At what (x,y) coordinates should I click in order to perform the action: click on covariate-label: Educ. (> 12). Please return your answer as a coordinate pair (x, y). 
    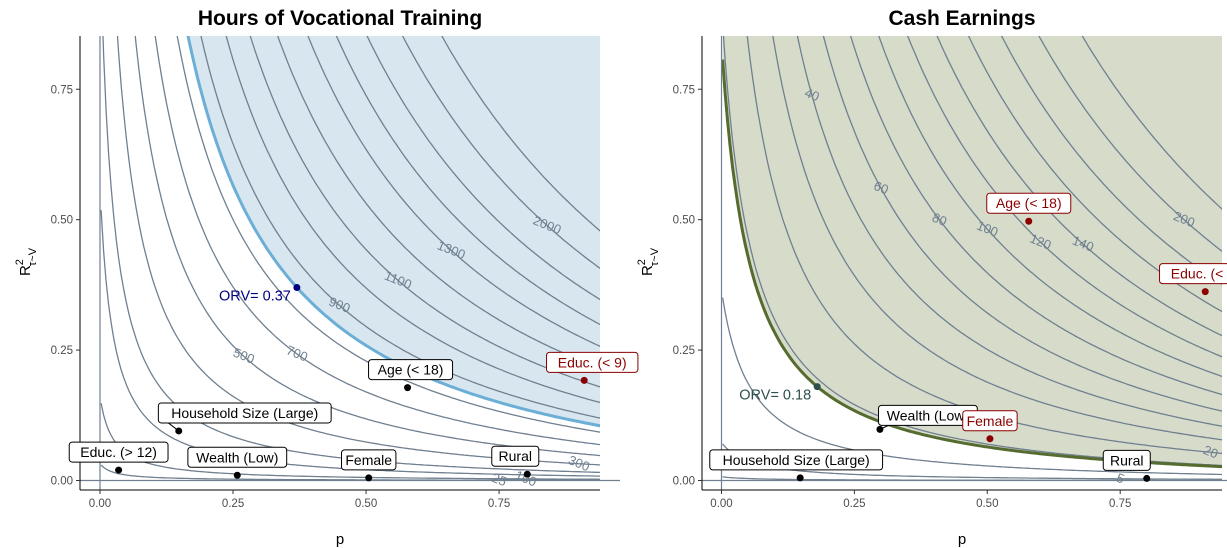
    Looking at the image, I should click on (118, 452).